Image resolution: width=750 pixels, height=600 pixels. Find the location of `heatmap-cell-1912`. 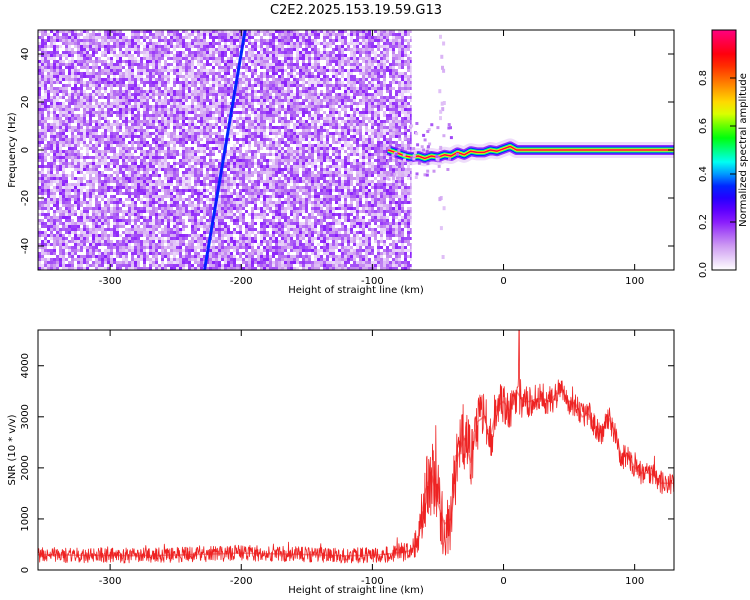

heatmap-cell-1912 is located at coordinates (123, 160).